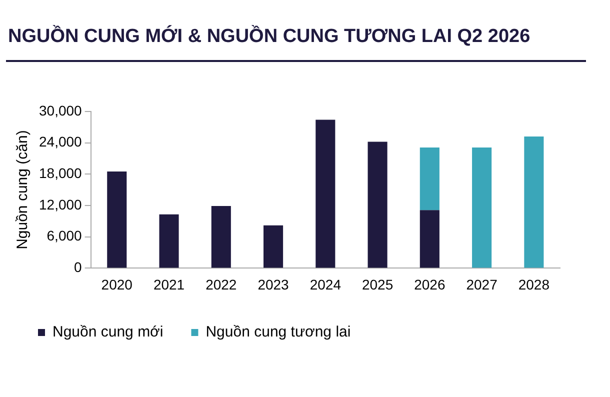  Describe the element at coordinates (64, 236) in the screenshot. I see `y-tick-label: 6,000` at that location.